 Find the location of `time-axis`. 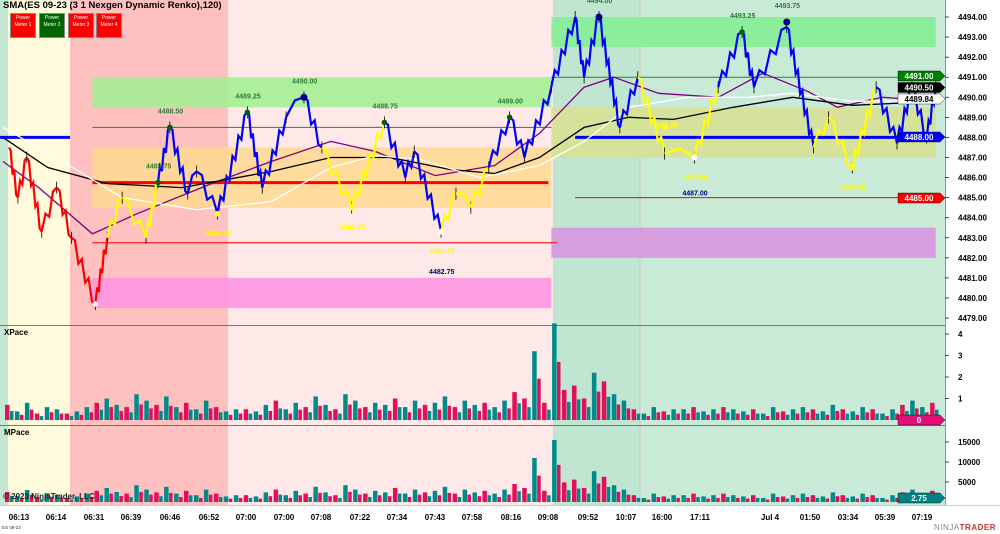

time-axis is located at coordinates (472, 520).